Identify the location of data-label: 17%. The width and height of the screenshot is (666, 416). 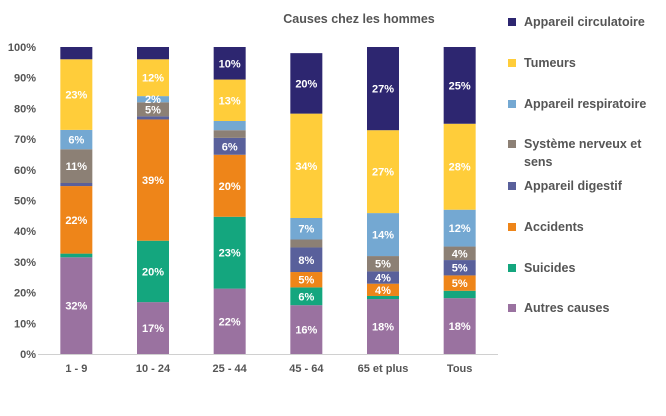
(153, 329).